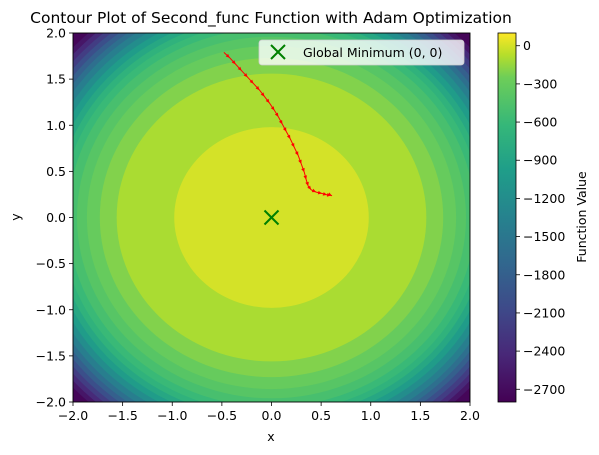 The width and height of the screenshot is (599, 455). Describe the element at coordinates (51, 263) in the screenshot. I see `y-tick-label: −0.5` at that location.